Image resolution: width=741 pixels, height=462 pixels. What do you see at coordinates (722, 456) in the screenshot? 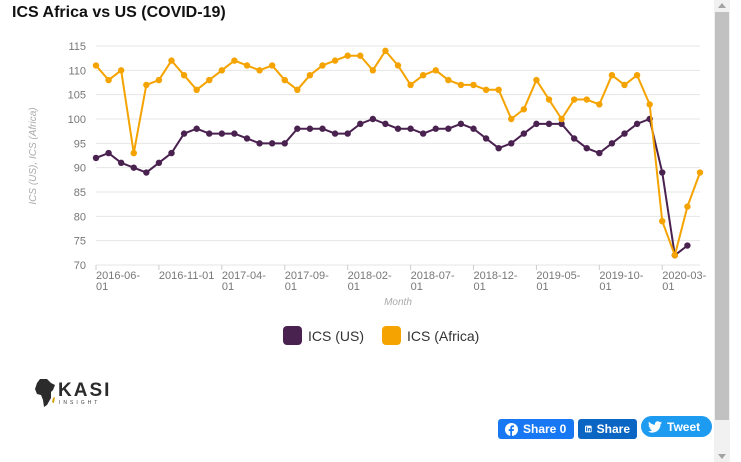
I see `scroll-down-arrow-icon` at bounding box center [722, 456].